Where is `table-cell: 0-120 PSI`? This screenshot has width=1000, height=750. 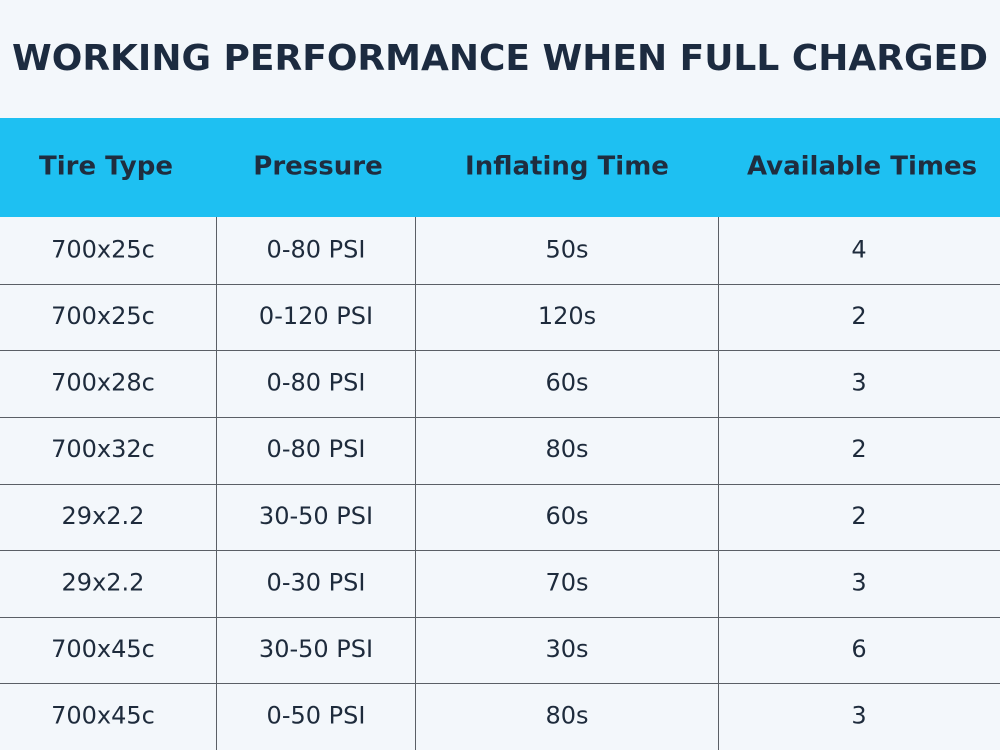 table-cell: 0-120 PSI is located at coordinates (316, 316).